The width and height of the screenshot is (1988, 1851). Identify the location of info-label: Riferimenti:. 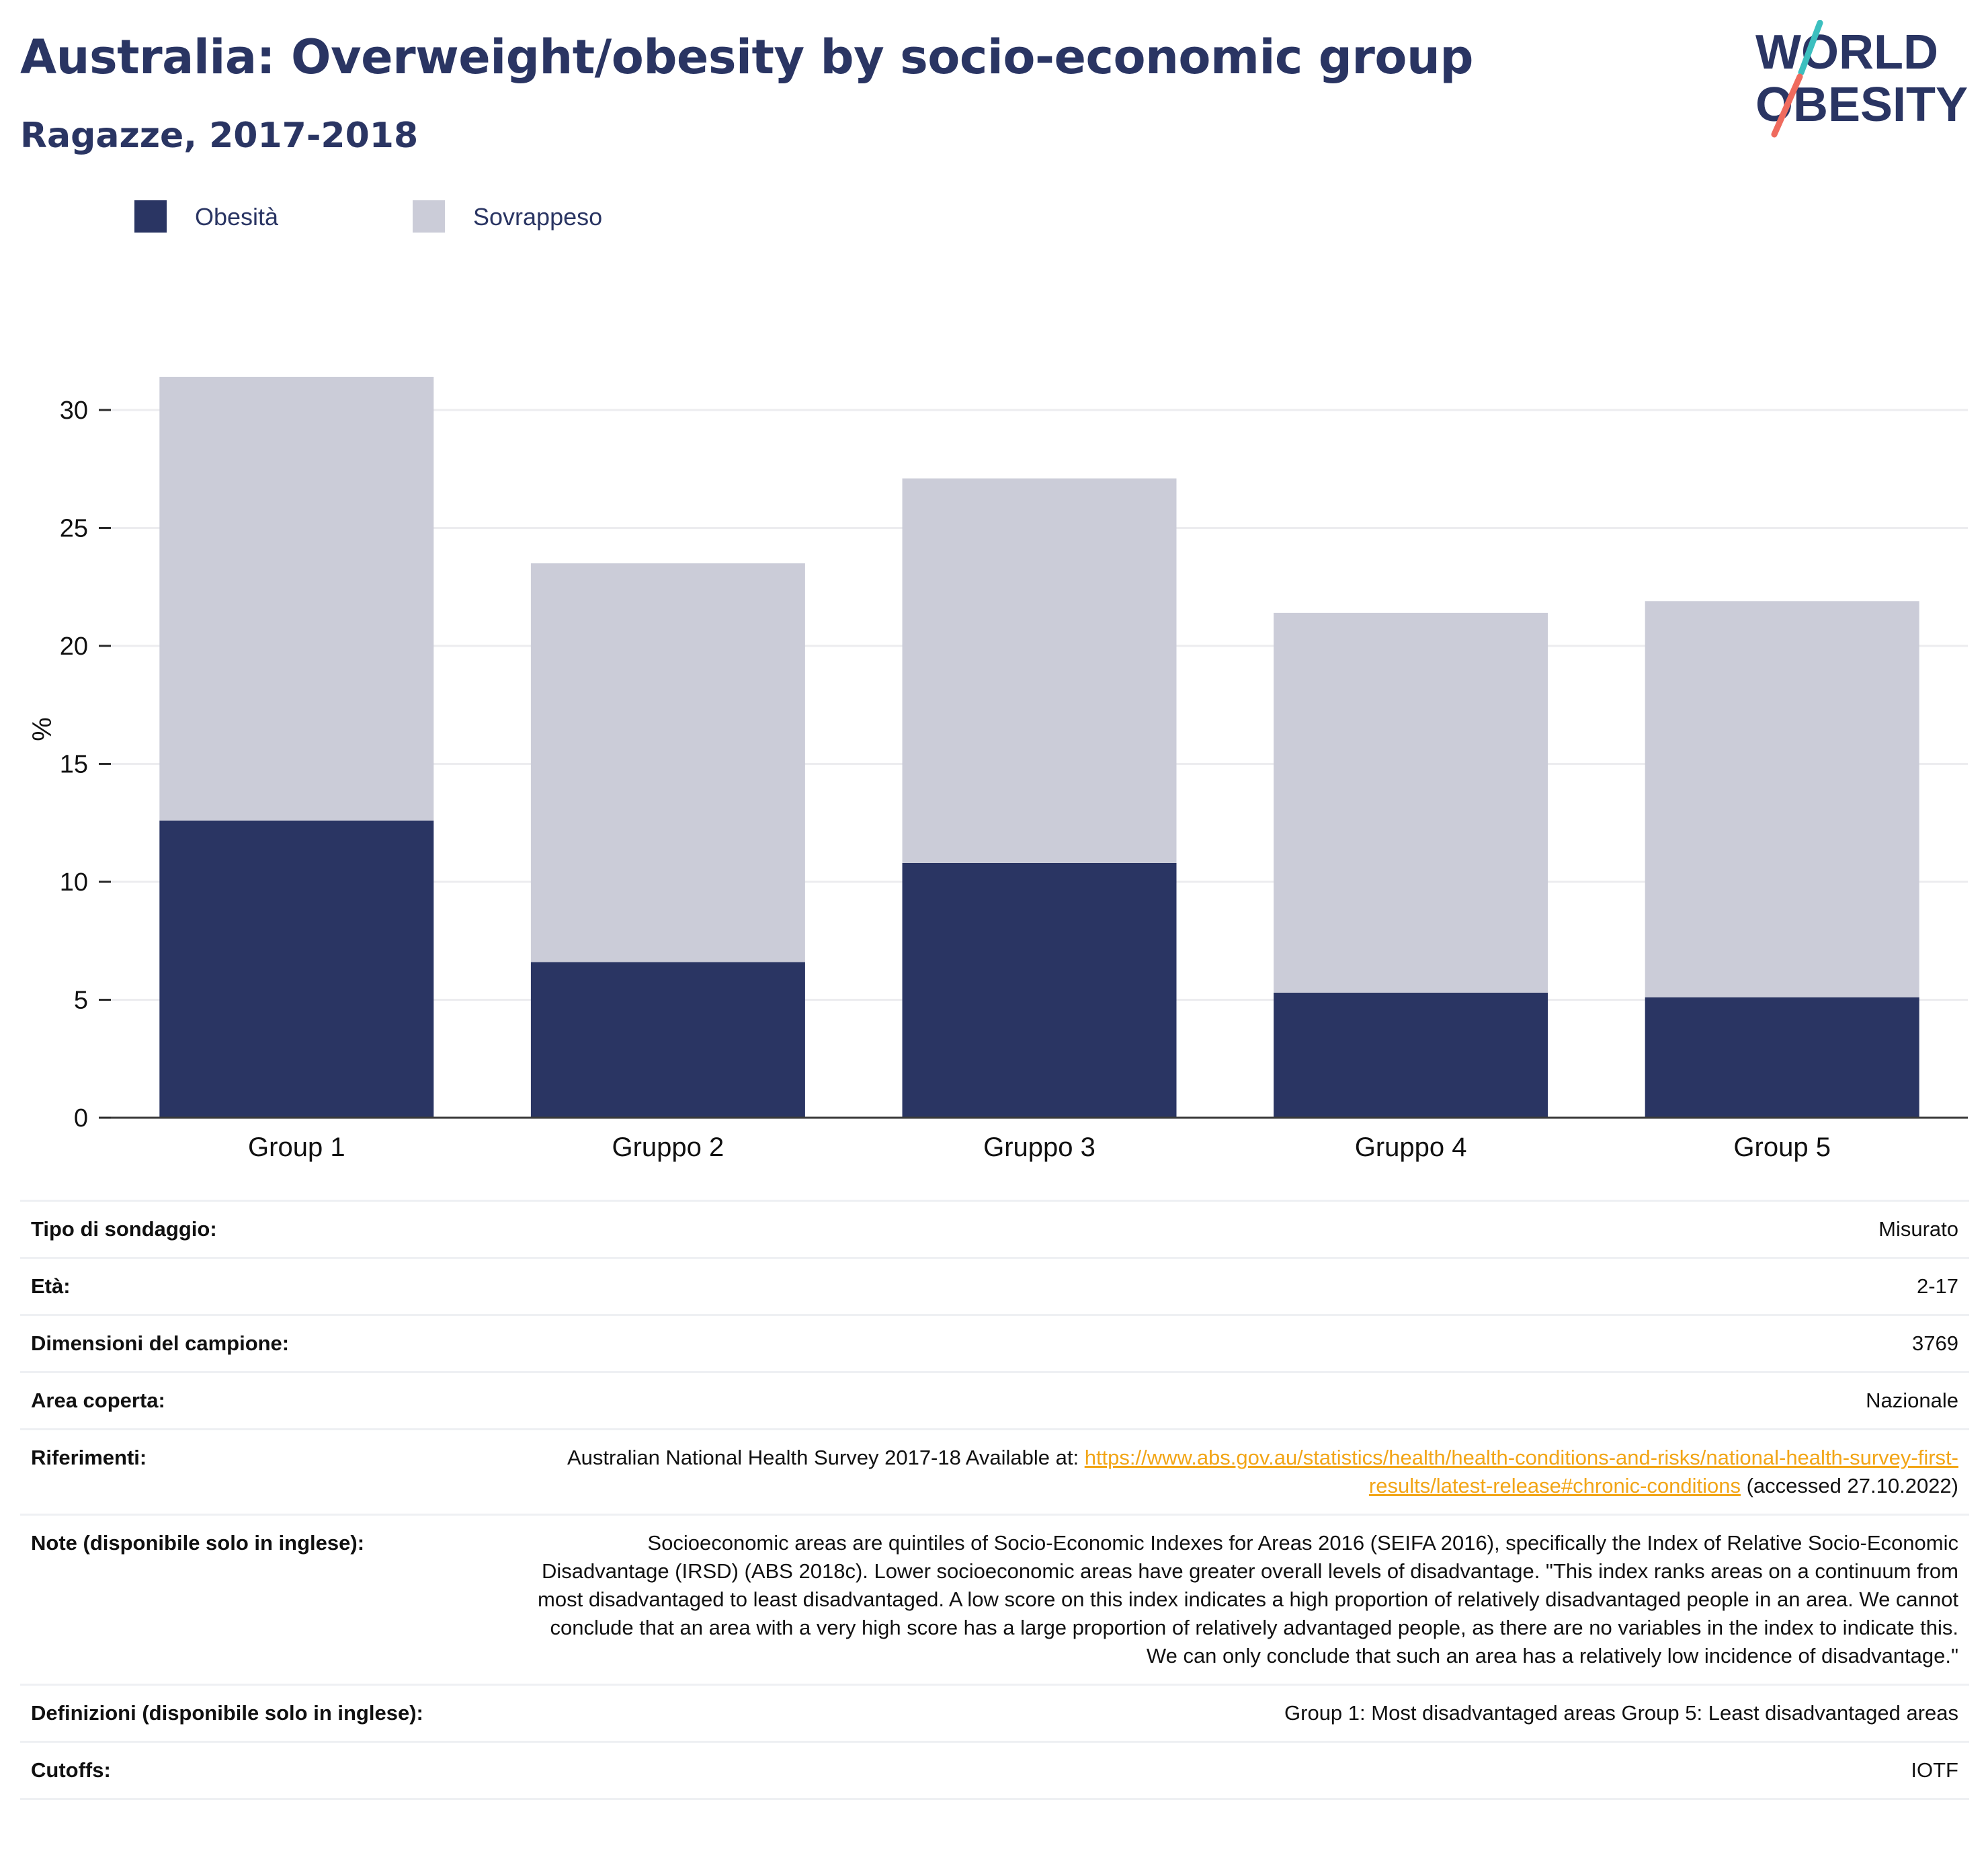
(266, 1471).